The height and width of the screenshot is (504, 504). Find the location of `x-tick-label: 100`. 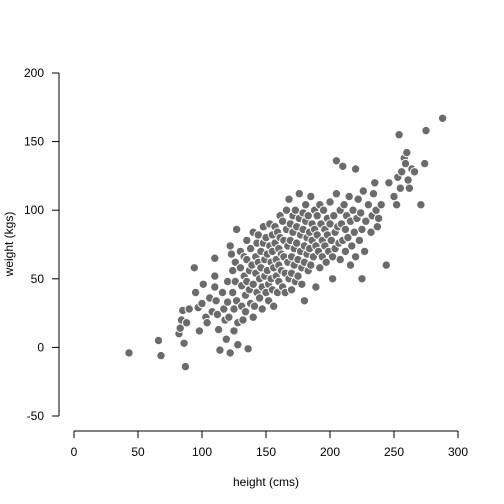

x-tick-label: 100 is located at coordinates (202, 452).